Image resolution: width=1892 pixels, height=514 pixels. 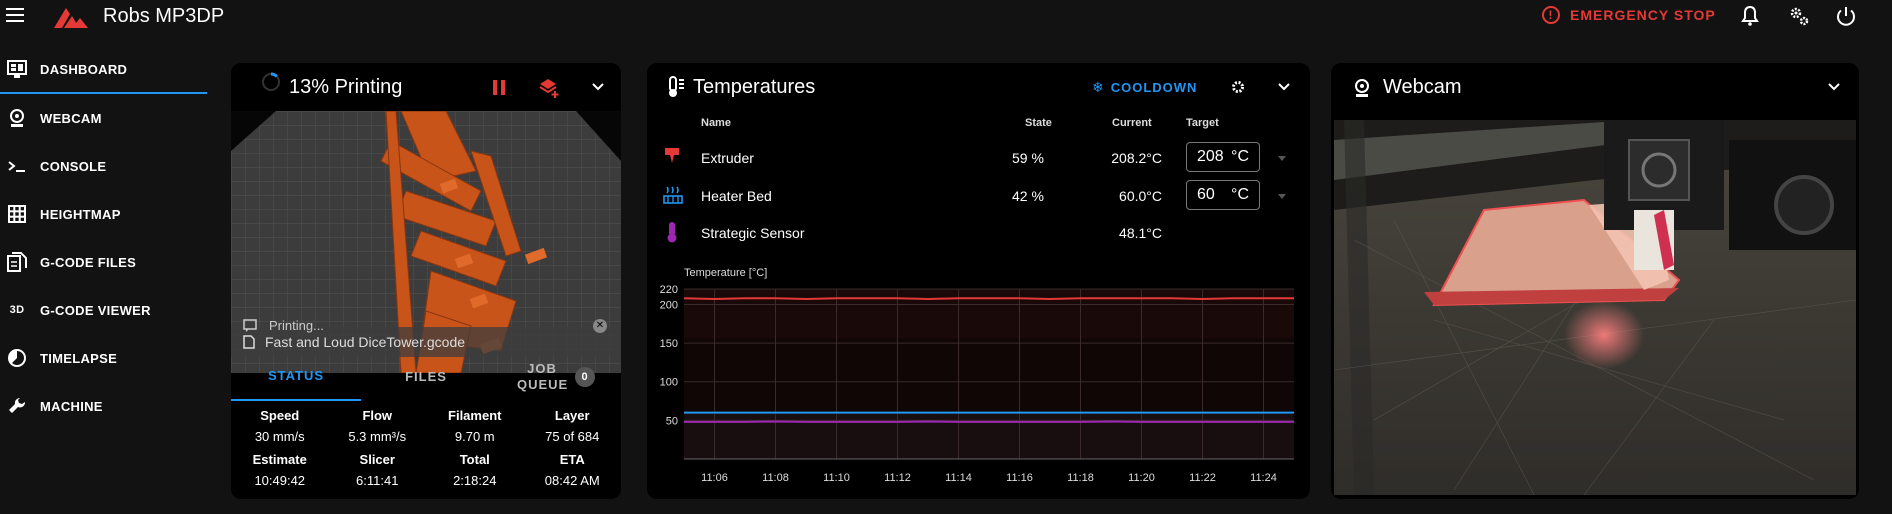 I want to click on sidebar-item-label: WEBCAM, so click(x=71, y=118).